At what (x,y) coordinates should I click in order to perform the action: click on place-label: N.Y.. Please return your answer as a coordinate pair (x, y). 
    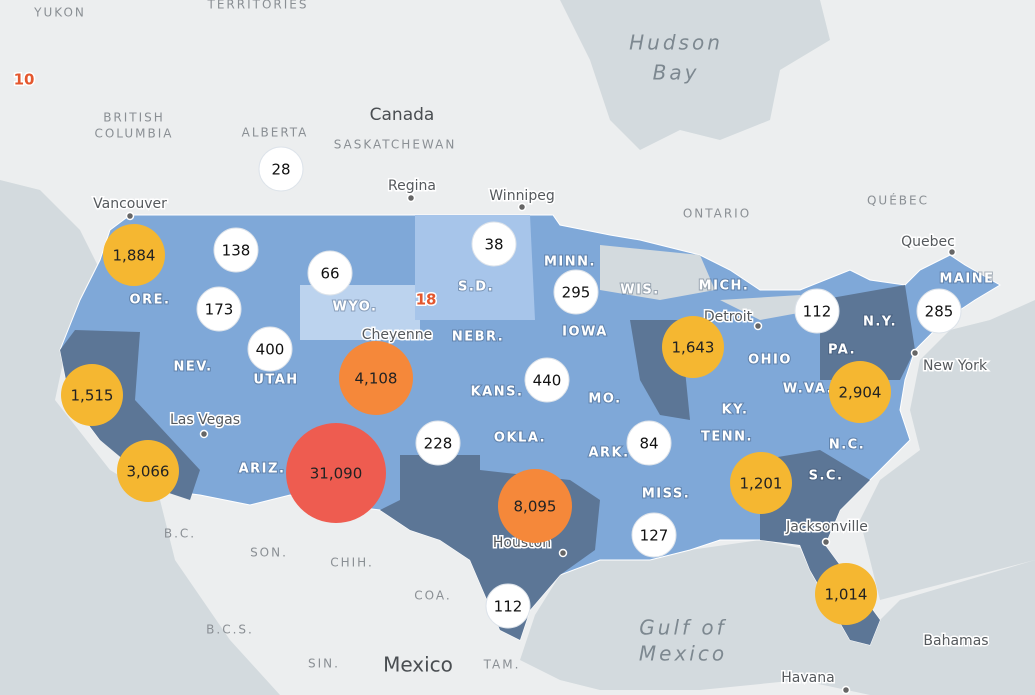
    Looking at the image, I should click on (880, 322).